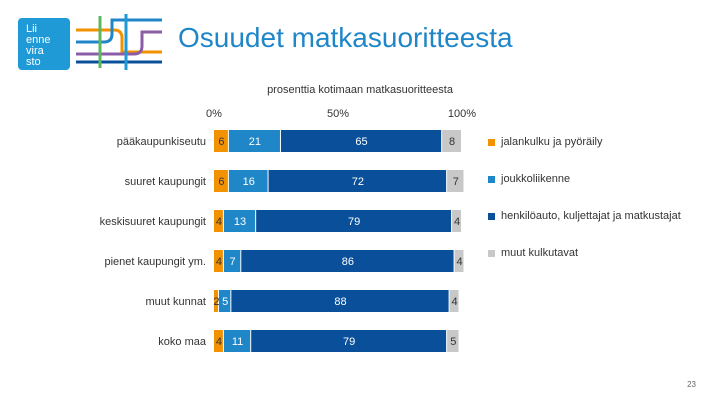 The width and height of the screenshot is (720, 405). I want to click on legend-item-public-transport: joukkoliikenne, so click(584, 179).